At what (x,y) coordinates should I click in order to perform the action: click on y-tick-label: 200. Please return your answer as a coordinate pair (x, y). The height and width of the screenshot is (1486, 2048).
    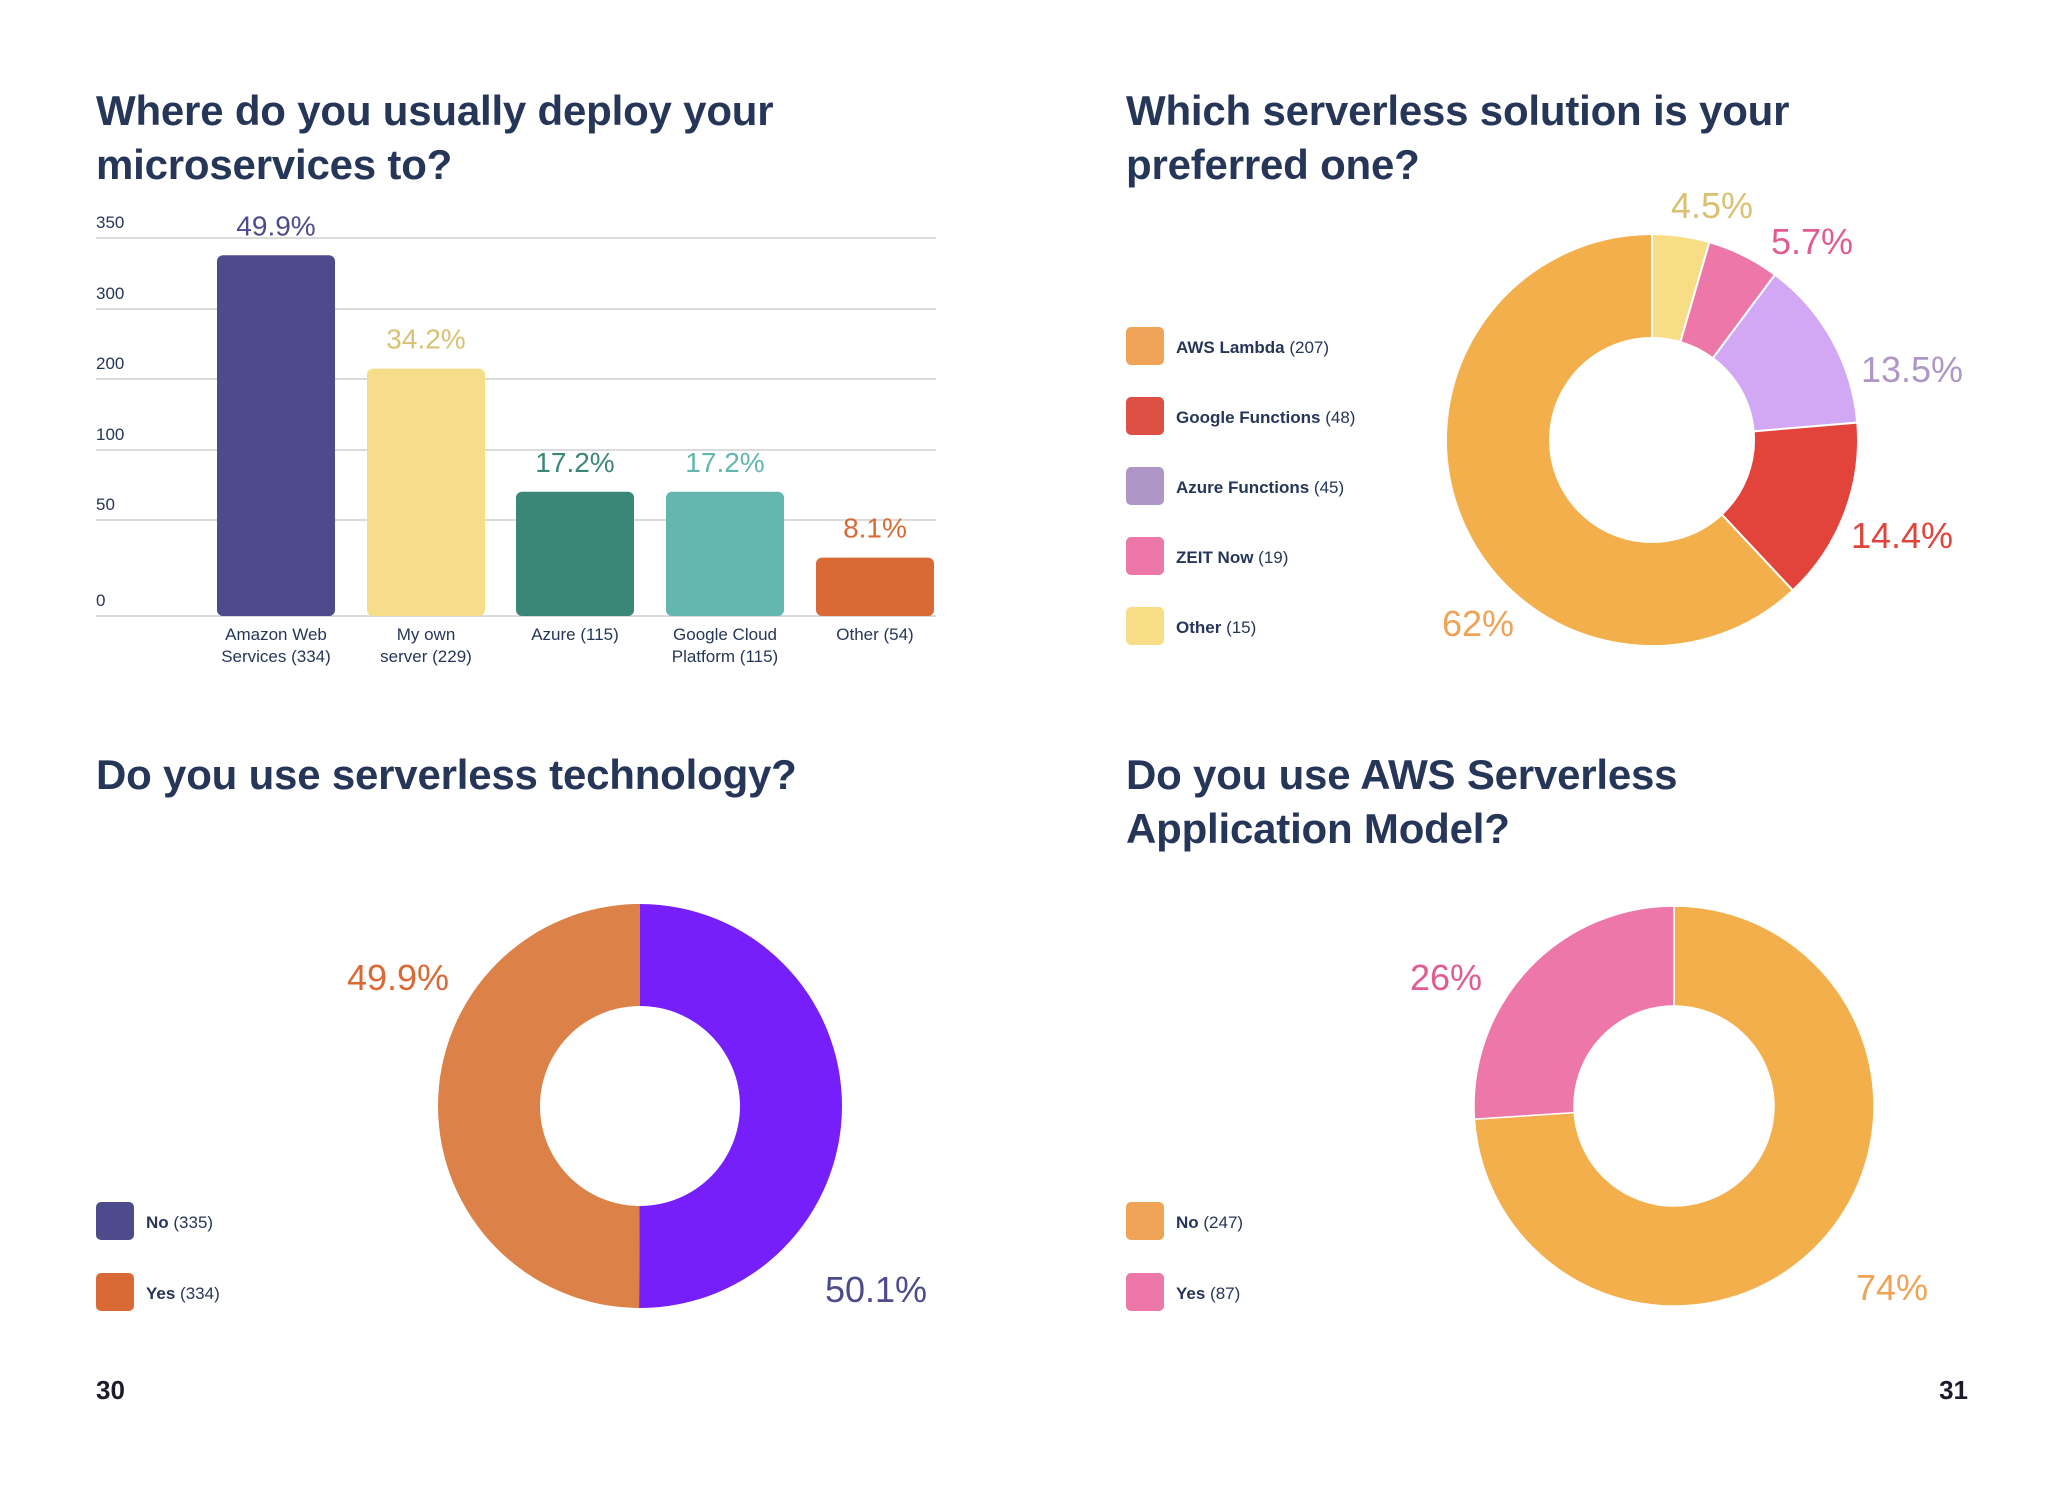
    Looking at the image, I should click on (110, 363).